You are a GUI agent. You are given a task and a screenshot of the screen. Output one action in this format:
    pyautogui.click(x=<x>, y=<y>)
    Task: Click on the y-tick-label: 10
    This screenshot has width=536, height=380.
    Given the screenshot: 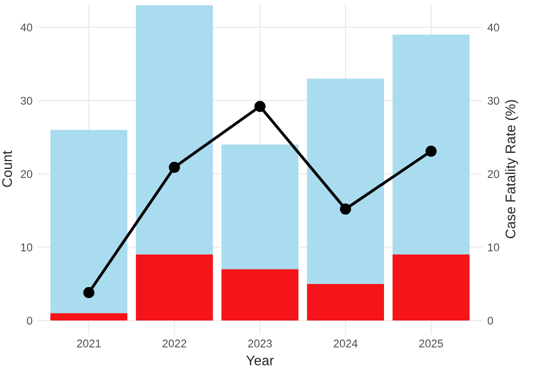 What is the action you would take?
    pyautogui.click(x=26, y=247)
    